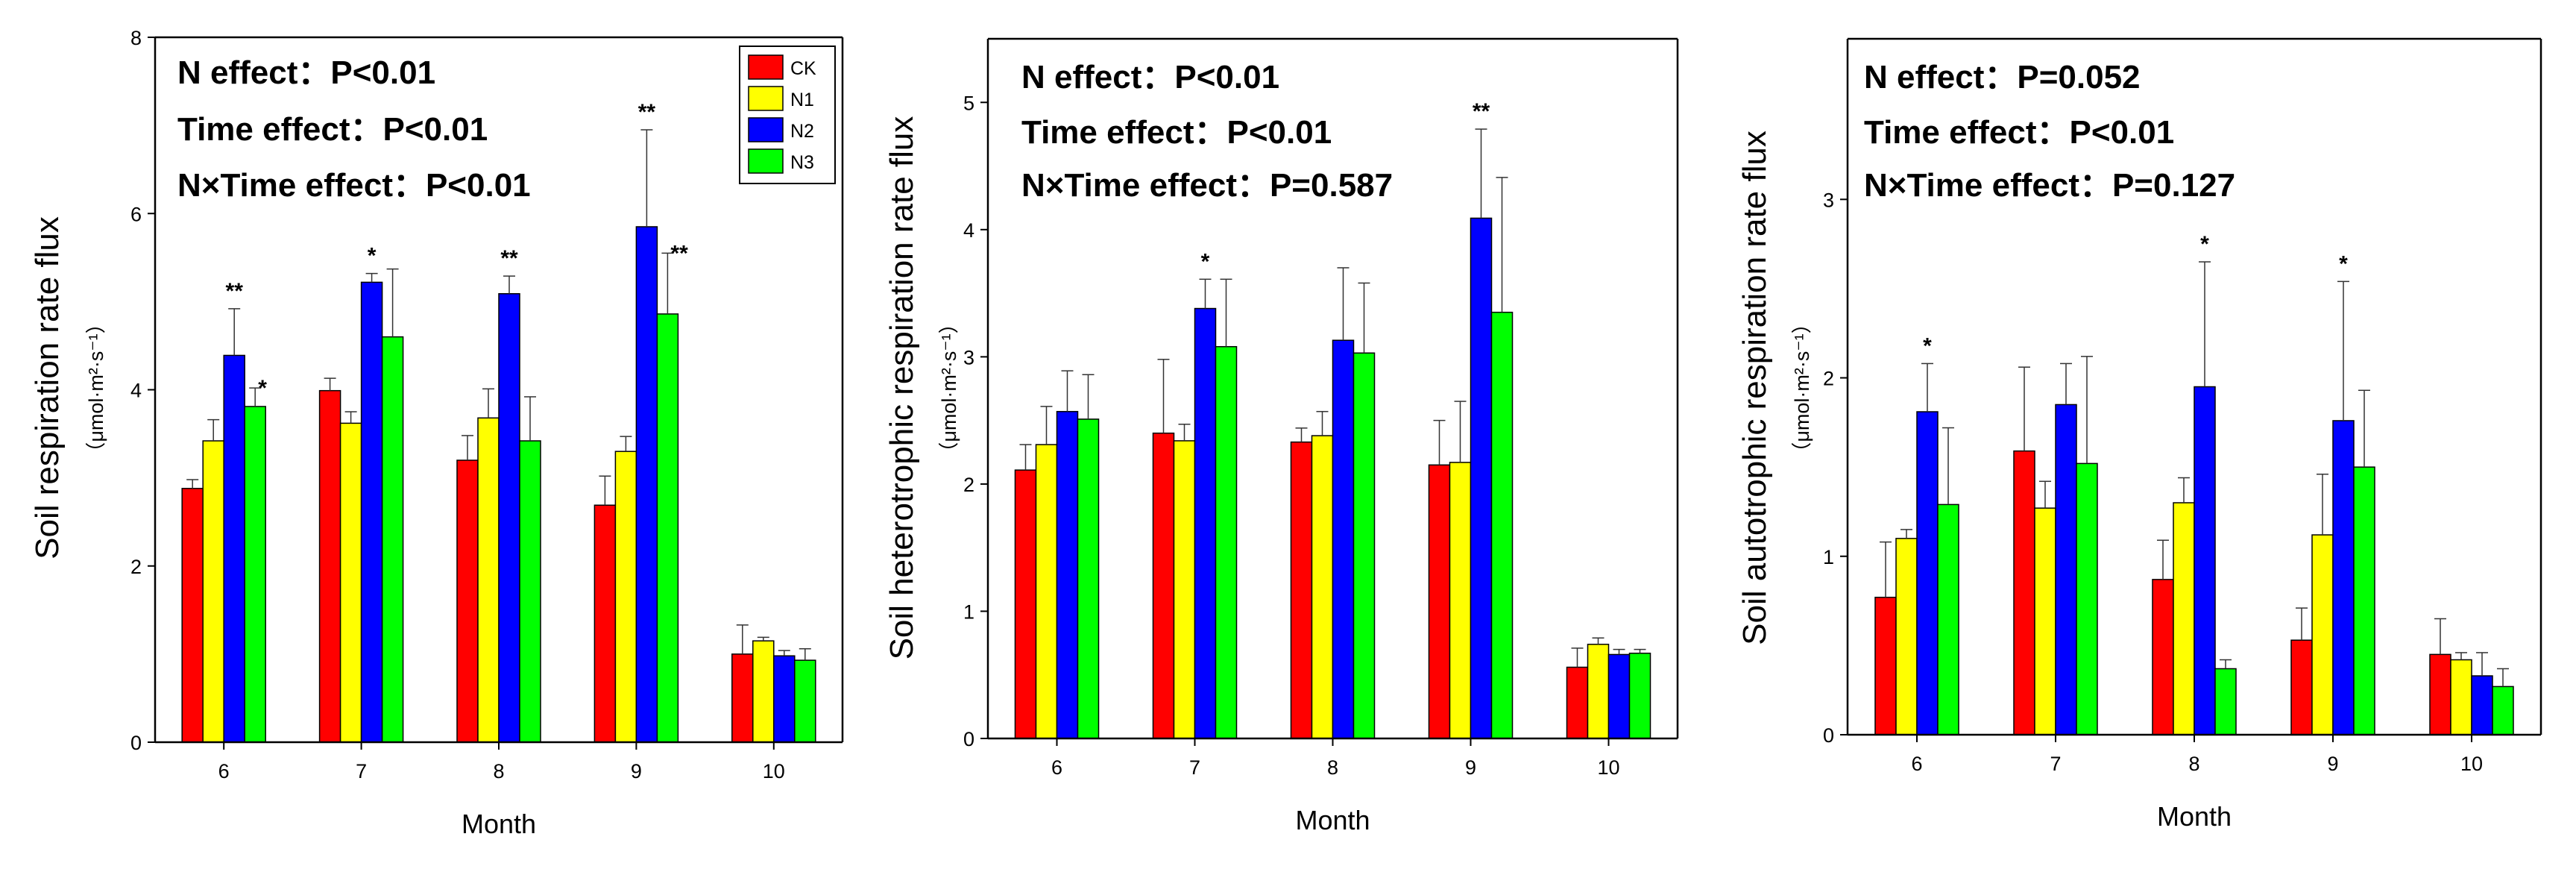 This screenshot has width=2576, height=869. Describe the element at coordinates (47, 388) in the screenshot. I see `y-axis-title: Soil respiration rate flux` at that location.